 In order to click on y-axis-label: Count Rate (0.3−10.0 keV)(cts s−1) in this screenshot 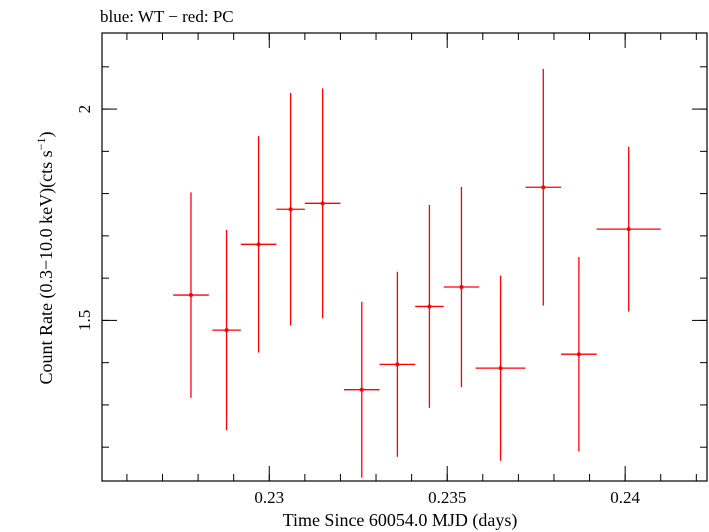, I will do `click(45, 258)`.